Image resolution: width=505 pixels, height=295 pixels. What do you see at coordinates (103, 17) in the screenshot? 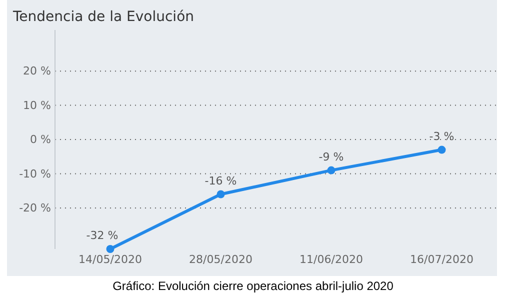
I see `chart-title: Tendencia de la Evolución` at bounding box center [103, 17].